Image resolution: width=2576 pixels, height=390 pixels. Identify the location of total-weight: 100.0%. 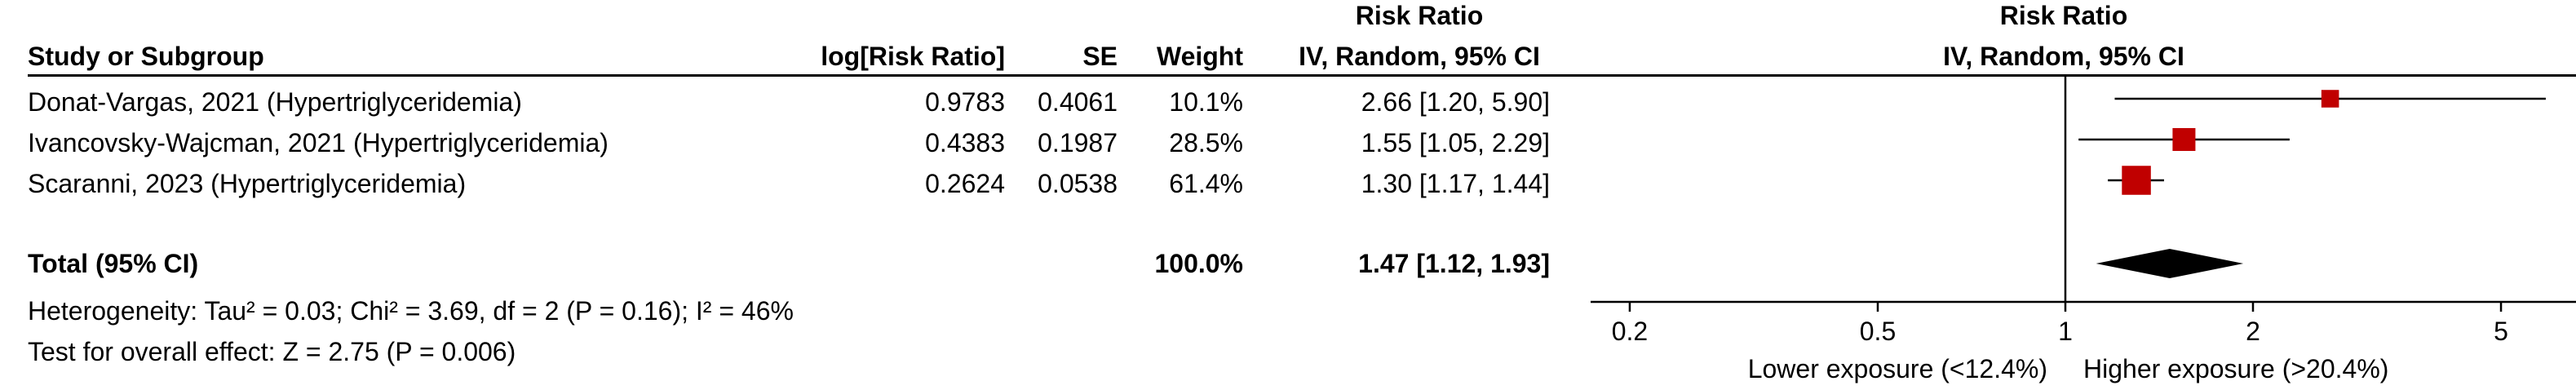
(1198, 263).